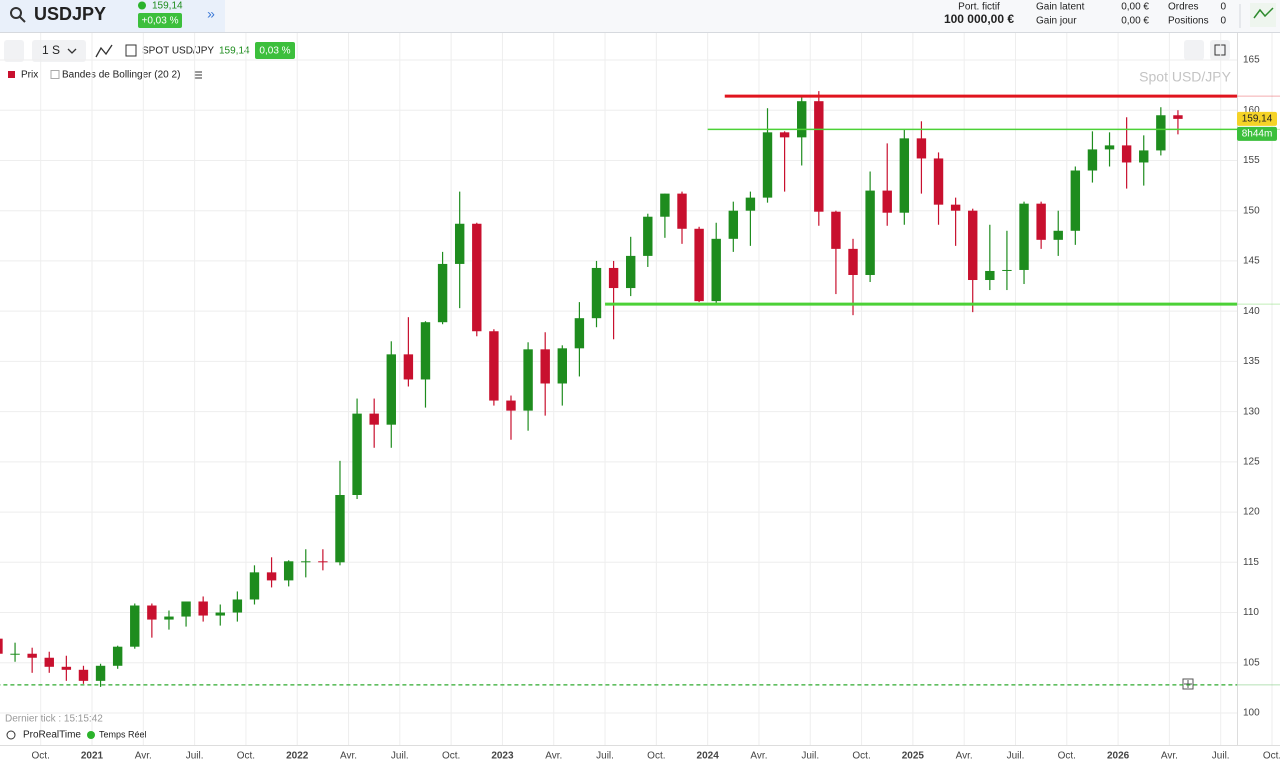  I want to click on chart-type-button, so click(104, 51).